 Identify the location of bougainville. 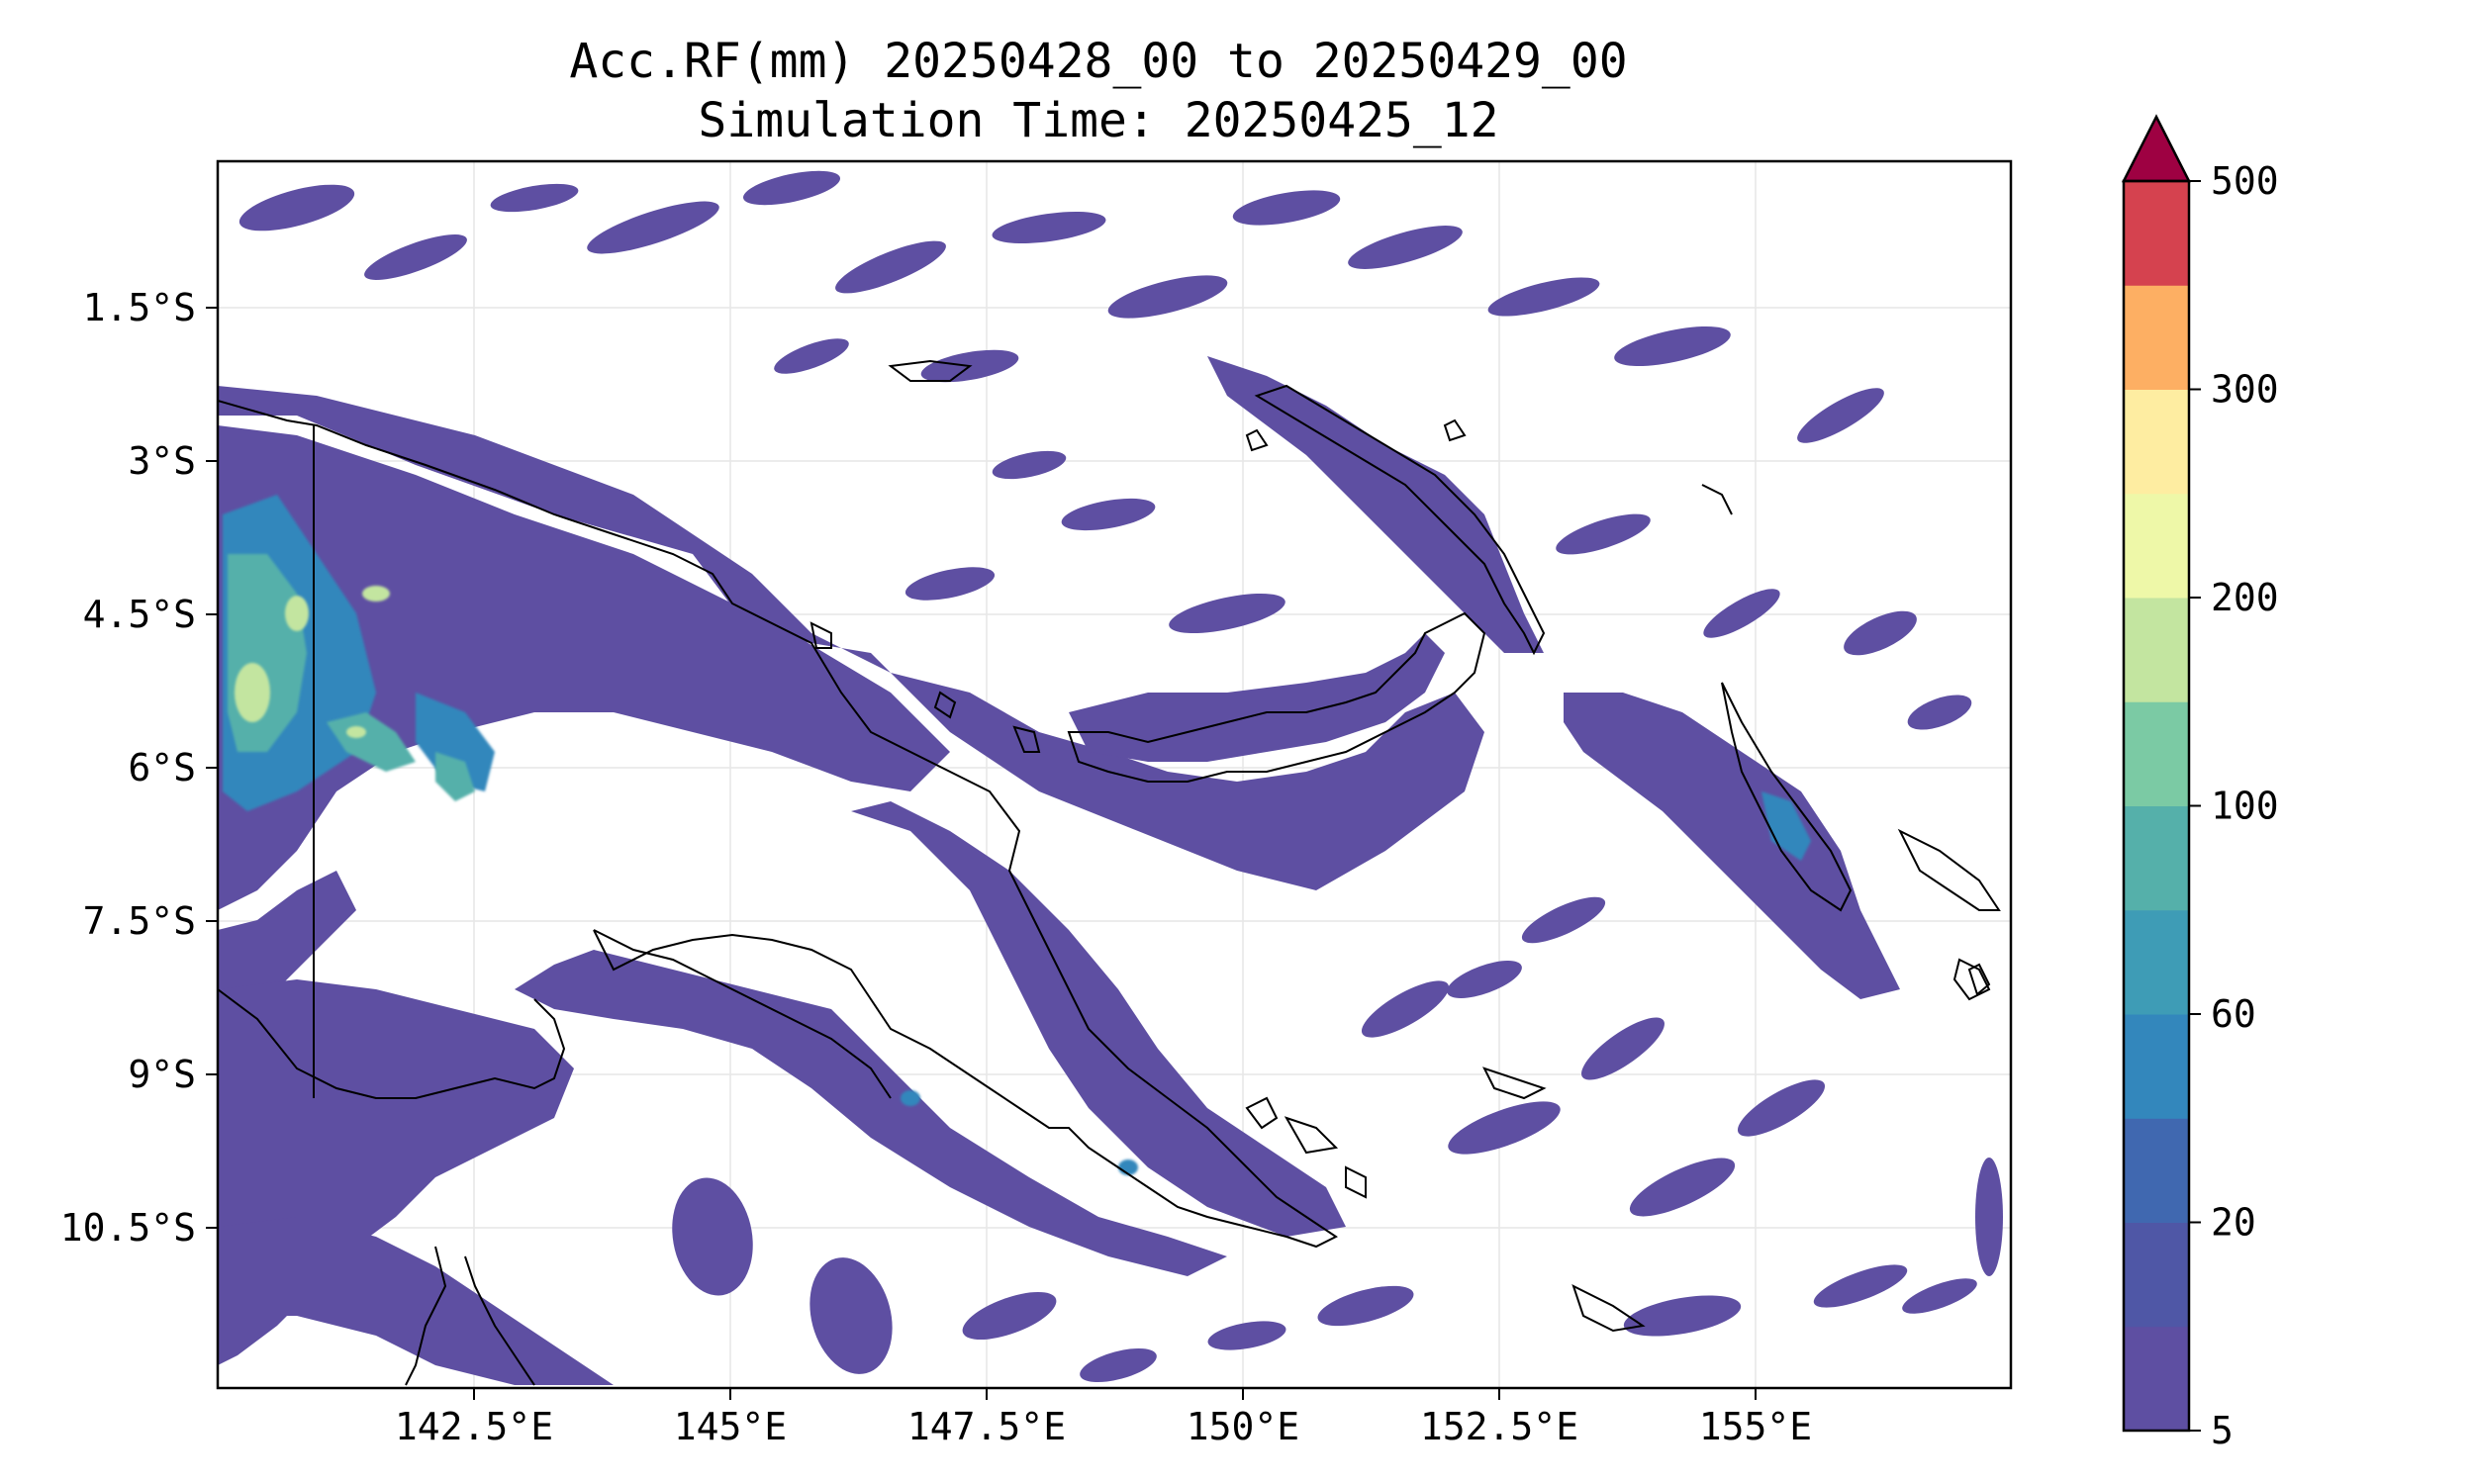
(1787, 797).